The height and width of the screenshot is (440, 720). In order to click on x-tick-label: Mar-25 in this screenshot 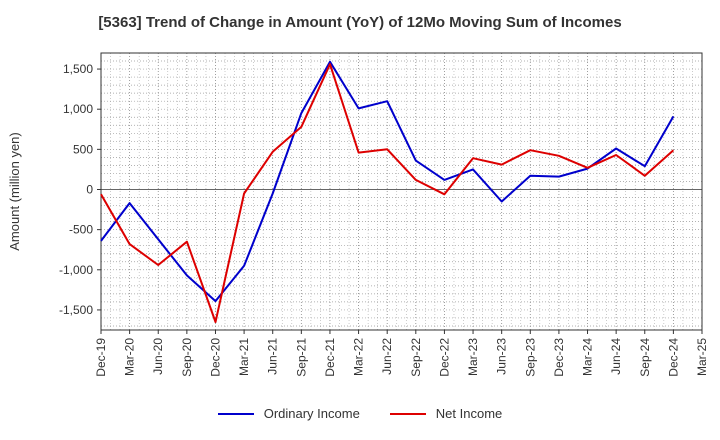, I will do `click(702, 357)`.